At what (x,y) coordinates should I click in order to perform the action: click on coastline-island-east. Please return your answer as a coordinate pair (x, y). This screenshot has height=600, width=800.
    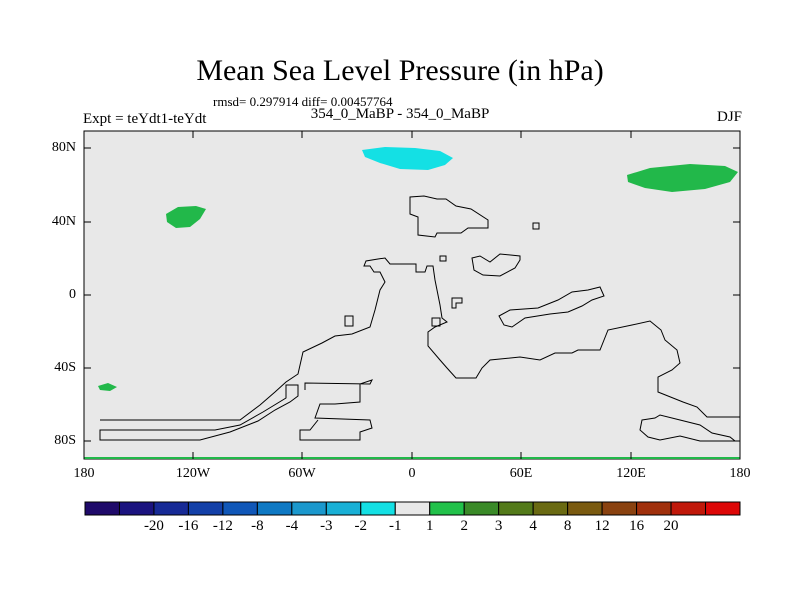
    Looking at the image, I should click on (496, 265).